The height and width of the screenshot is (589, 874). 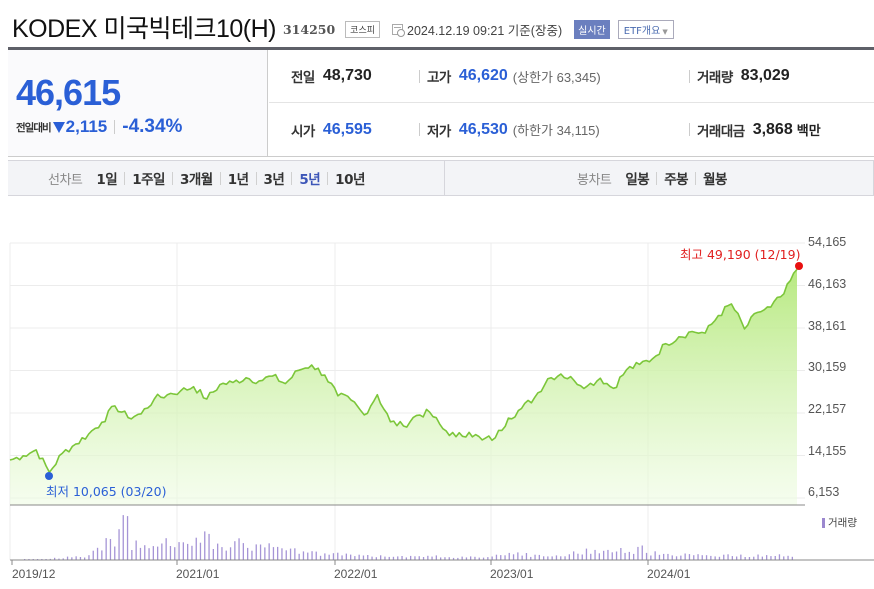 What do you see at coordinates (238, 180) in the screenshot?
I see `tab-1y: 1년` at bounding box center [238, 180].